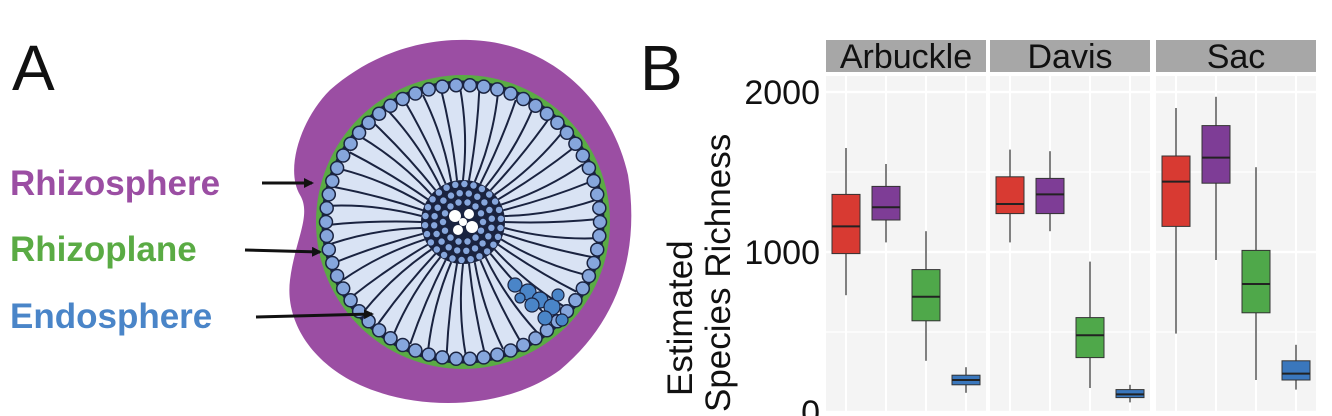 Image resolution: width=1332 pixels, height=416 pixels. What do you see at coordinates (810, 405) in the screenshot?
I see `y-tick-label: 0` at bounding box center [810, 405].